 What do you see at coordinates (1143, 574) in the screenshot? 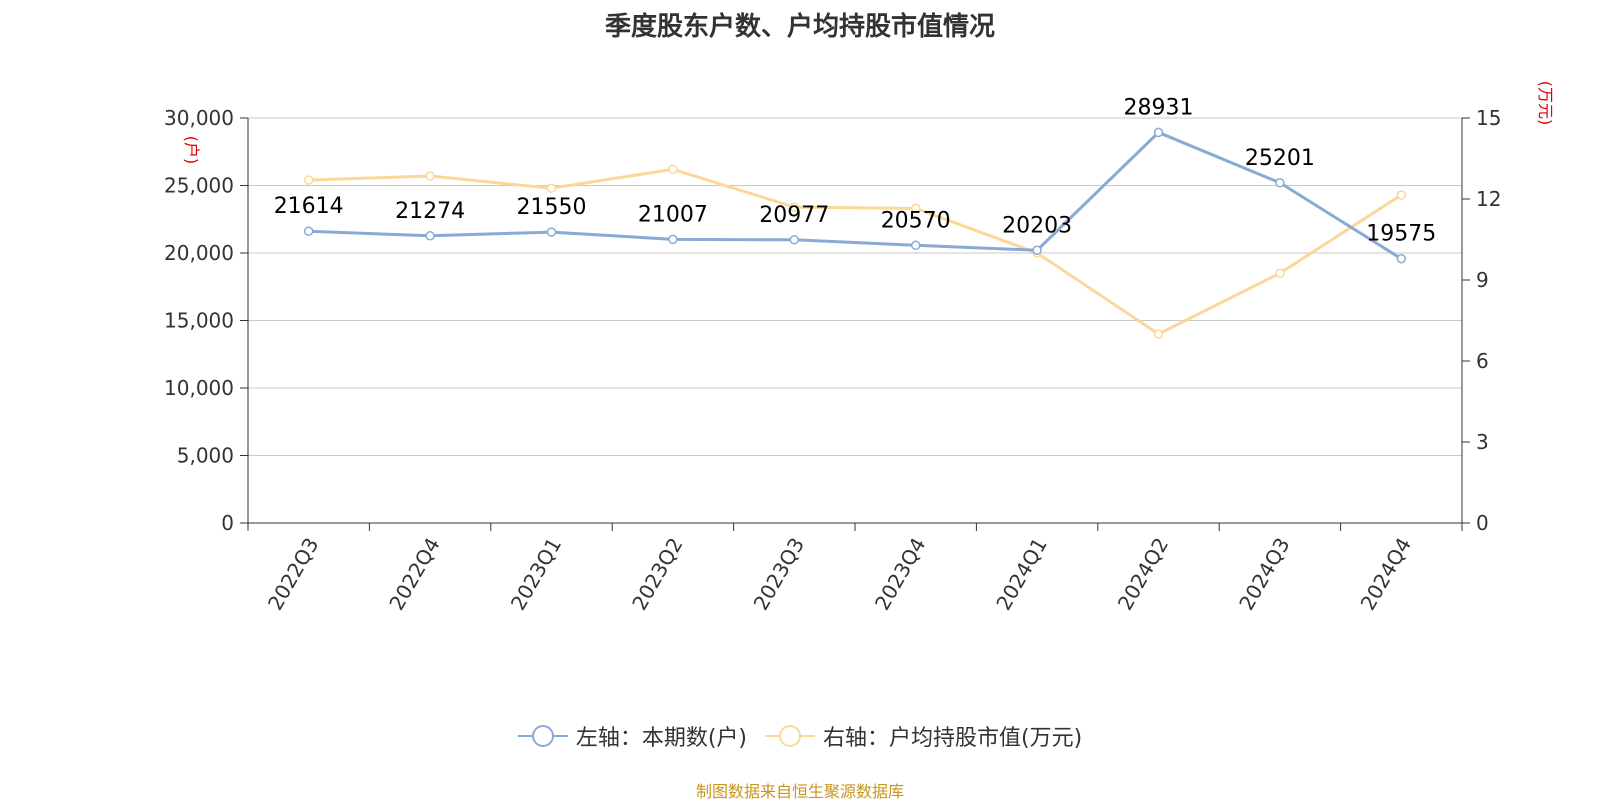
I see `x-category-label: 2024Q2` at bounding box center [1143, 574].